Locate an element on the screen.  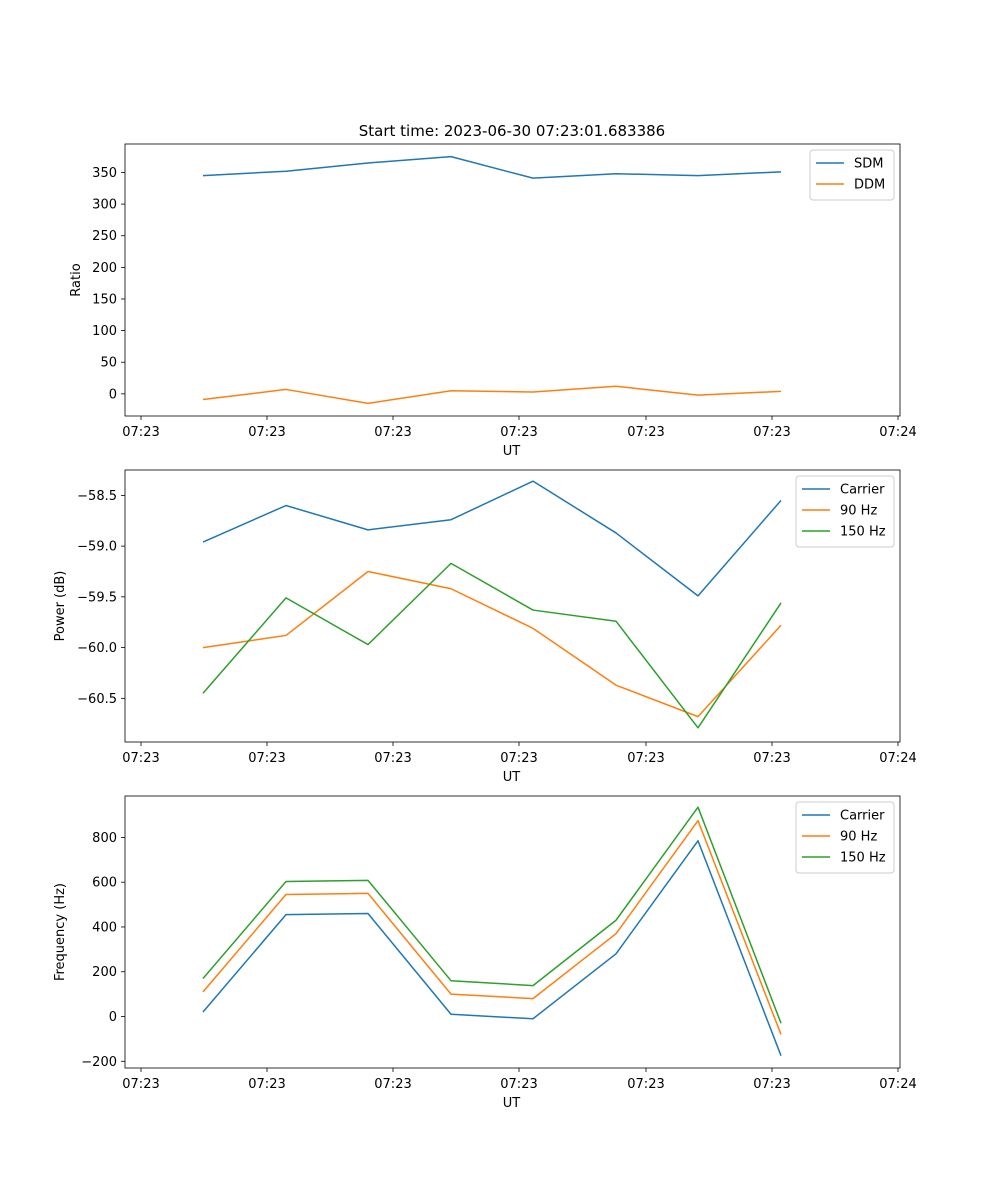
y-axis-label: Ratio is located at coordinates (76, 279).